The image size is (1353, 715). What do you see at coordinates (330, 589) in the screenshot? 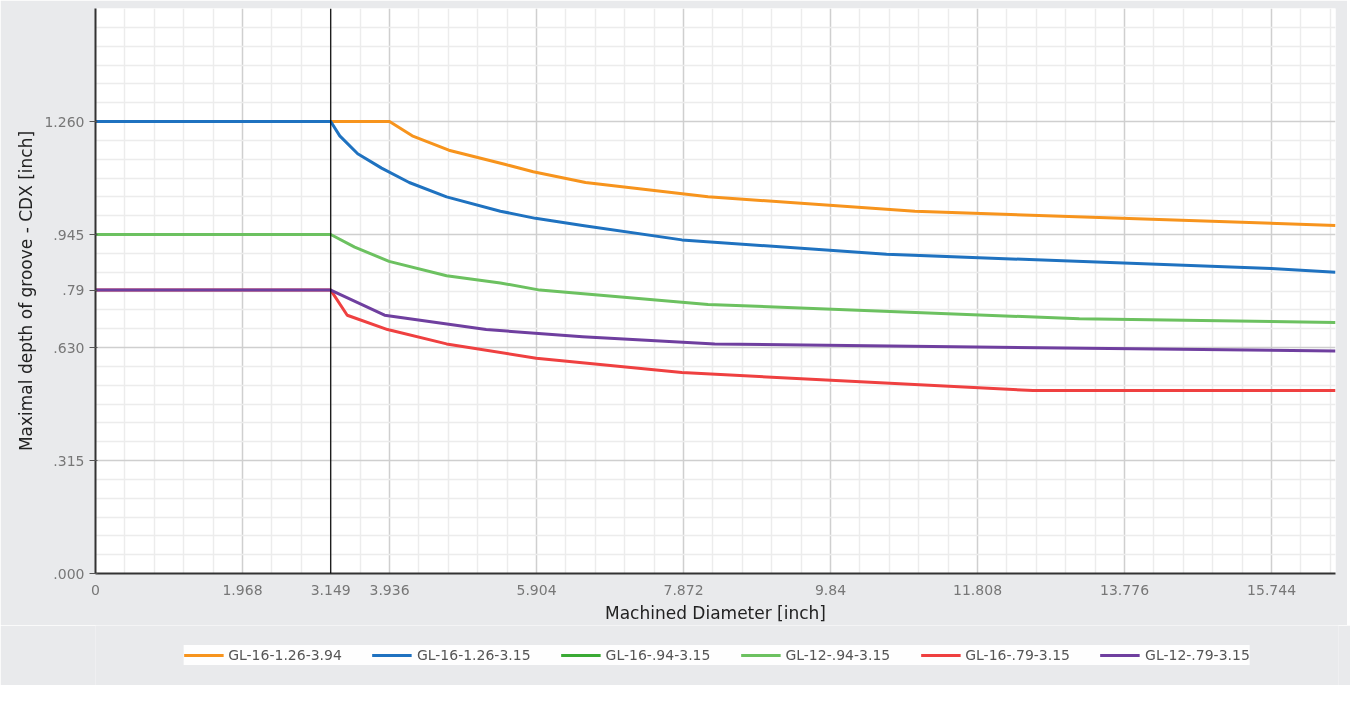
I see `x-tick-label: 3.149` at bounding box center [330, 589].